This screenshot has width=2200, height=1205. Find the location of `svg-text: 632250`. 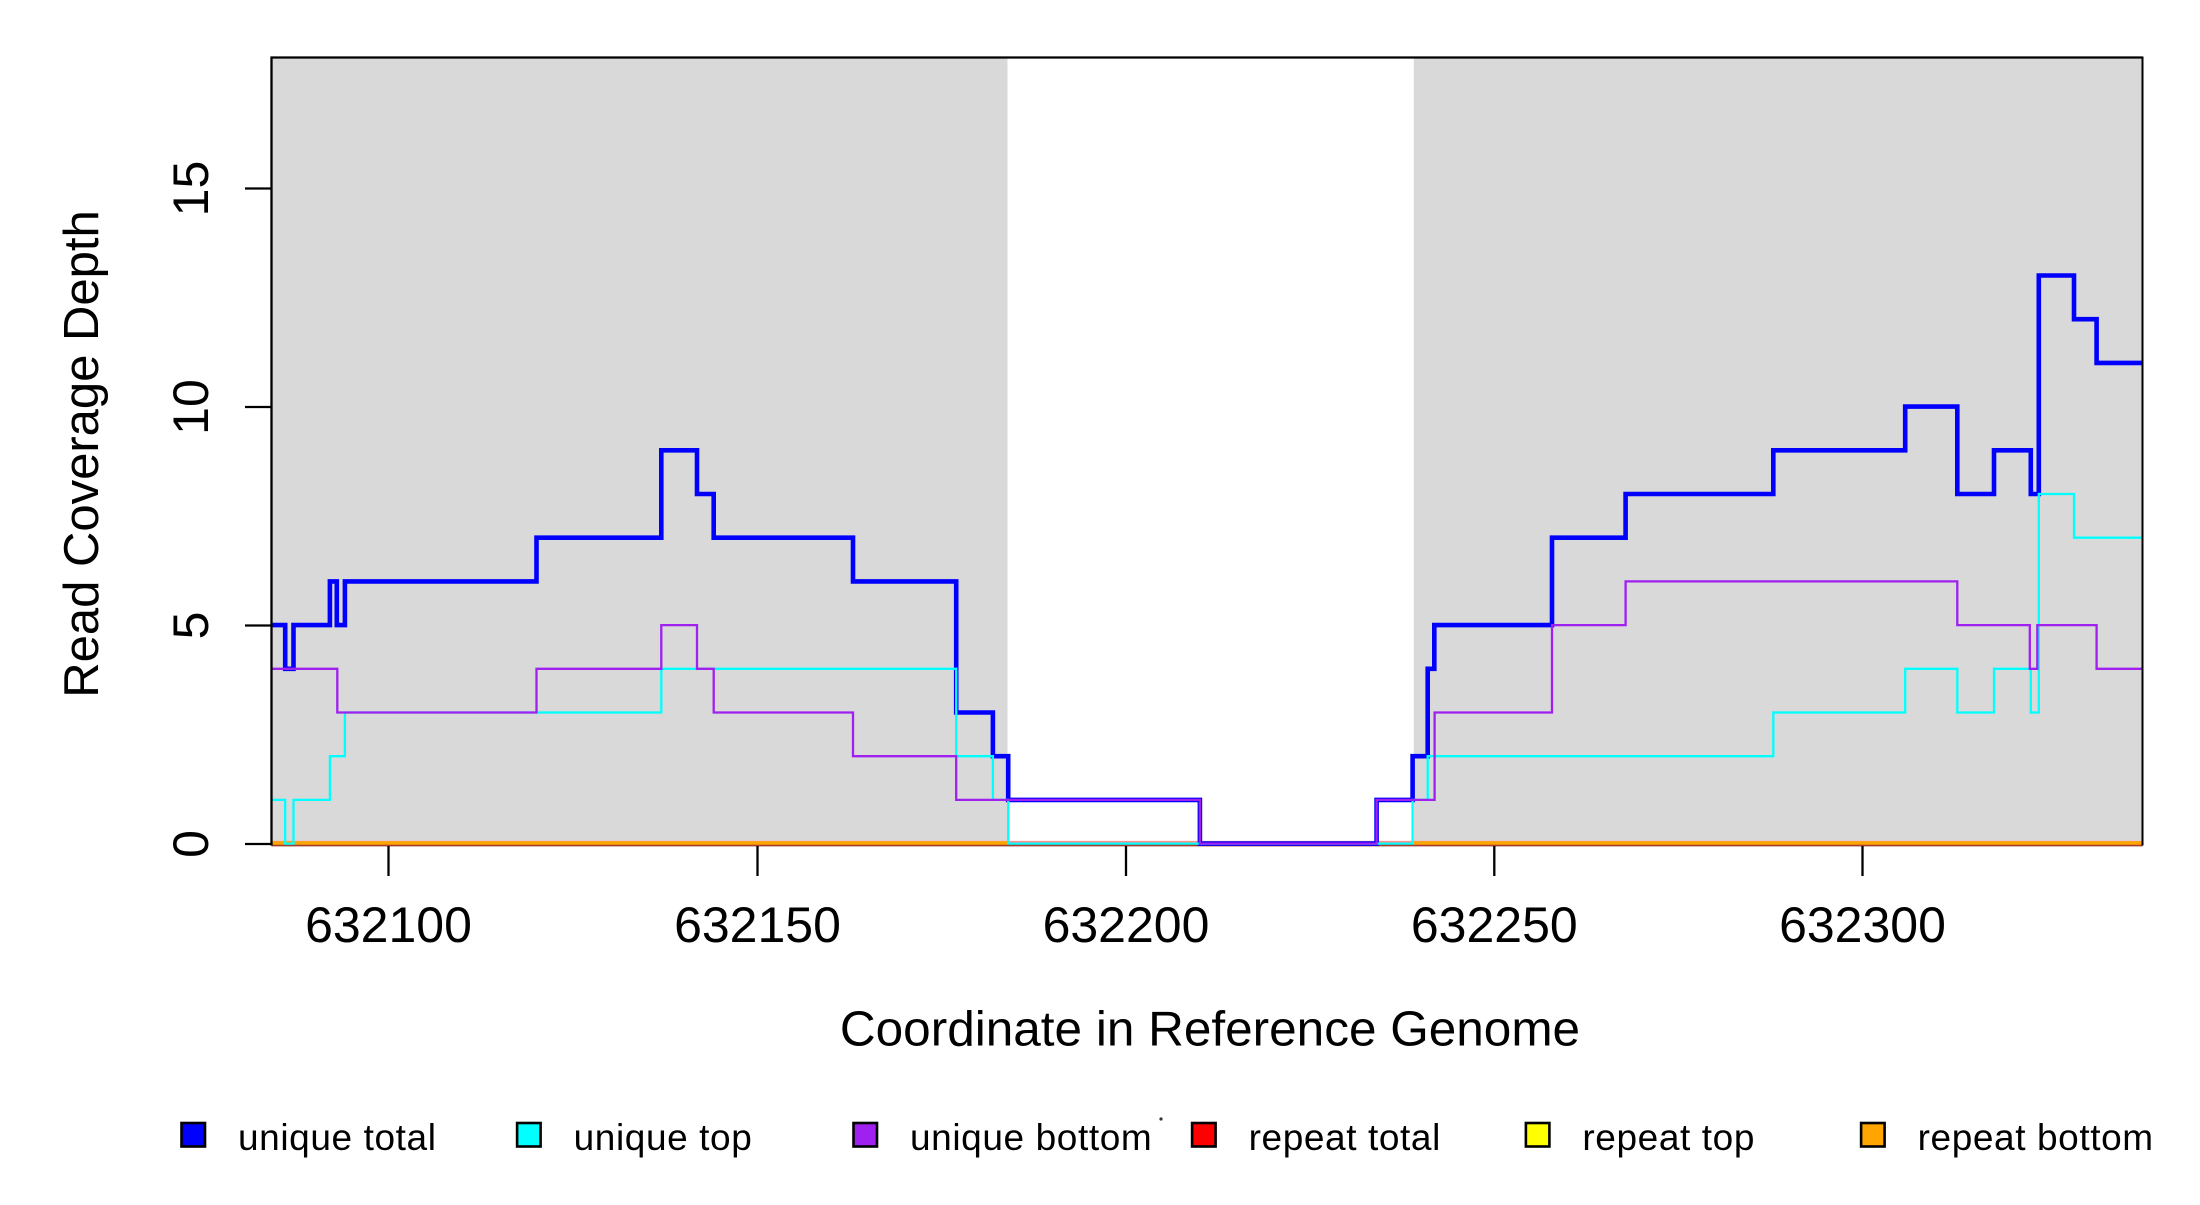

svg-text: 632250 is located at coordinates (1494, 925).